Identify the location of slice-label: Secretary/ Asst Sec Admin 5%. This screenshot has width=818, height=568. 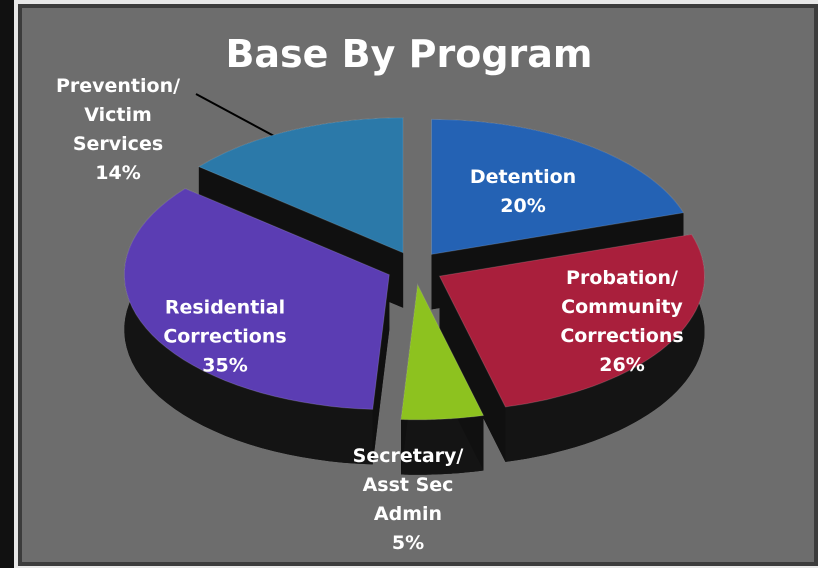
(408, 500).